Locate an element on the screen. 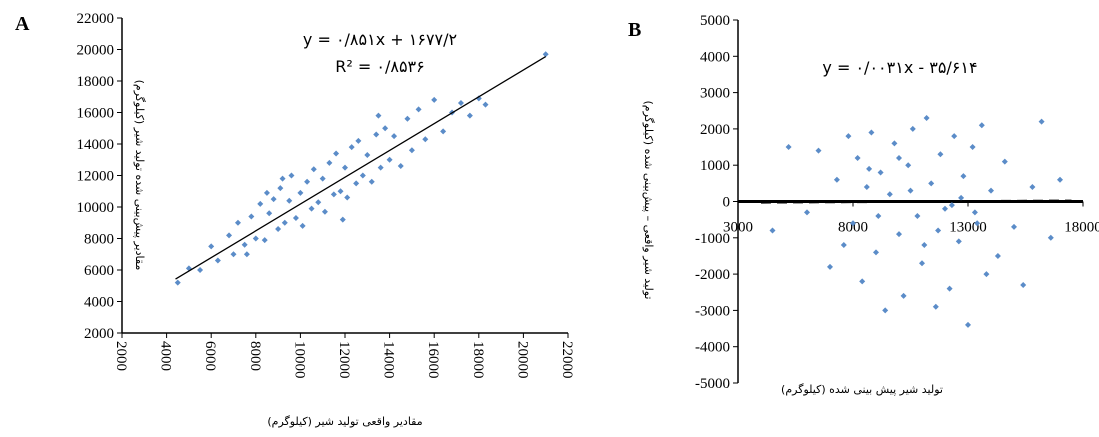 The width and height of the screenshot is (1099, 437). x-tick-label: 3000 is located at coordinates (738, 228).